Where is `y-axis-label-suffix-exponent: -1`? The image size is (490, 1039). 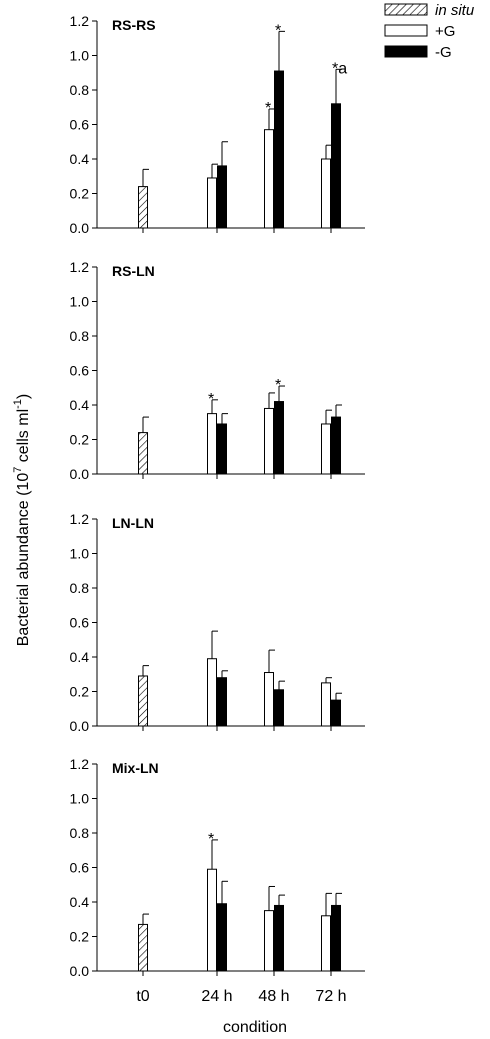
y-axis-label-suffix-exponent: -1 is located at coordinates (18, 404).